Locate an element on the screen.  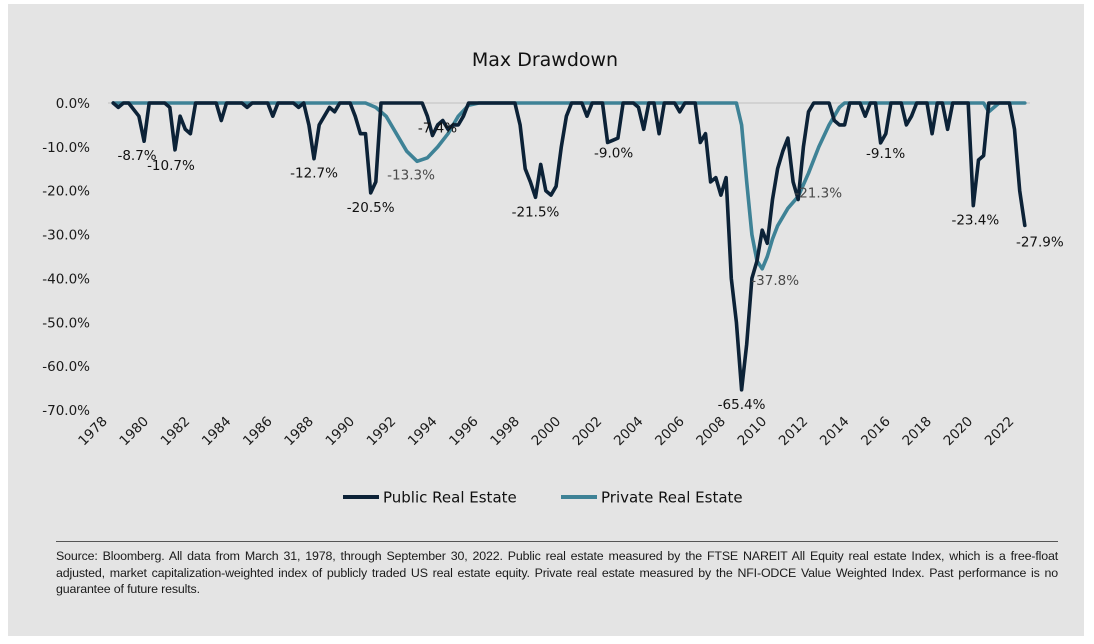
drawdown-annotation: -21.5% is located at coordinates (536, 212).